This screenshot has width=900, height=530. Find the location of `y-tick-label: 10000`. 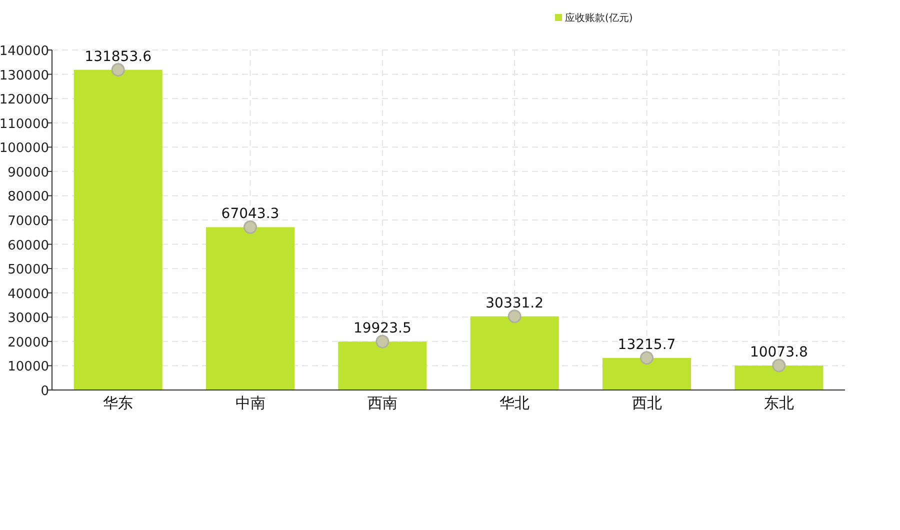

y-tick-label: 10000 is located at coordinates (28, 367).